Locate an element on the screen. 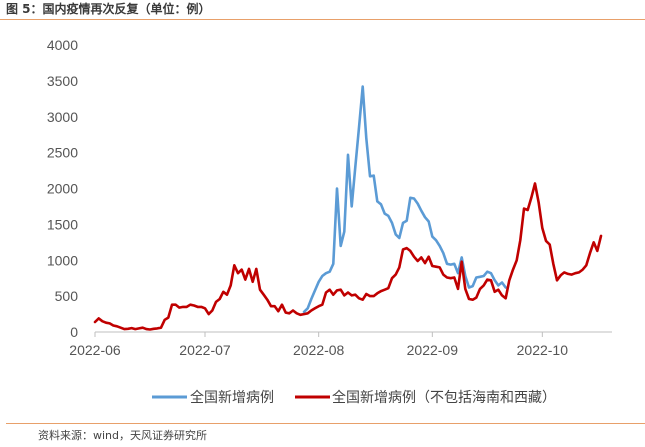 Image resolution: width=645 pixels, height=447 pixels. y-tick-label: 1000 is located at coordinates (62, 260).